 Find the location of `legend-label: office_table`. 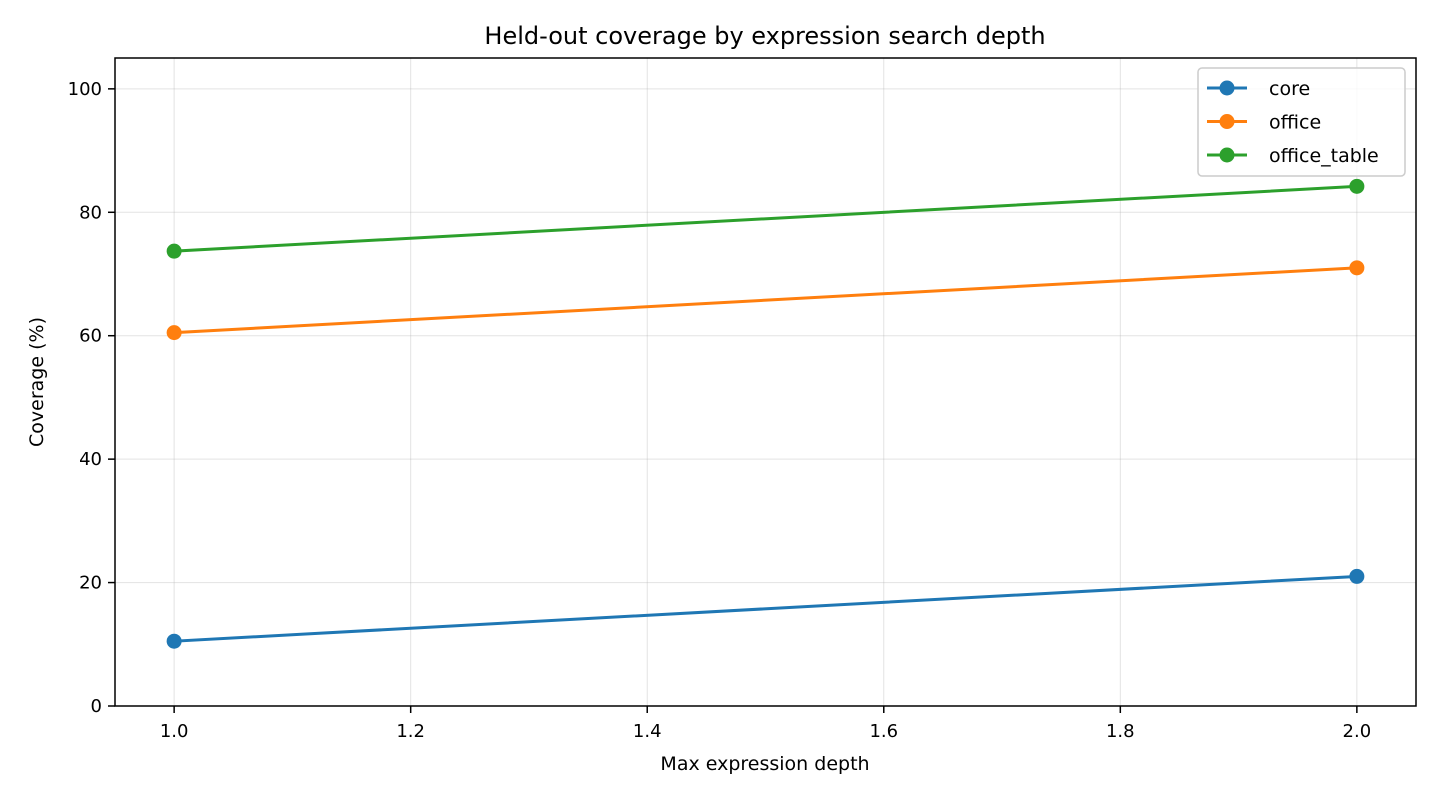

legend-label: office_table is located at coordinates (1324, 156).